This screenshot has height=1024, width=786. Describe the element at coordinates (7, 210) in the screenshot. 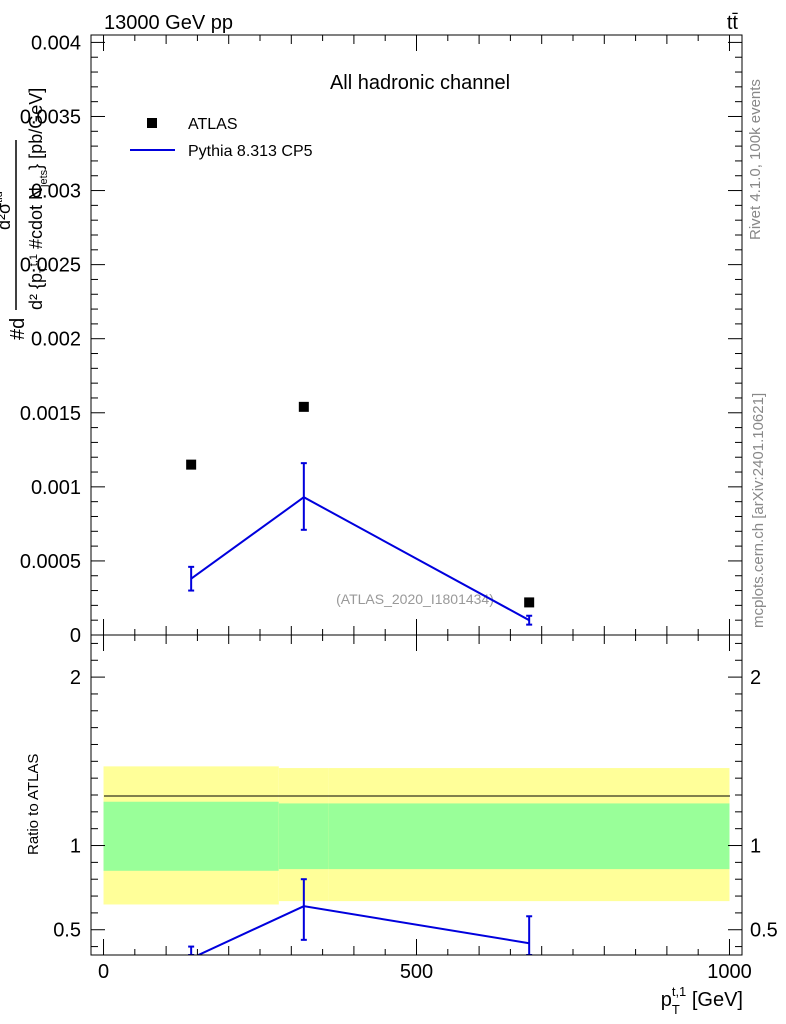

I see `svg-text: d²σtid` at that location.